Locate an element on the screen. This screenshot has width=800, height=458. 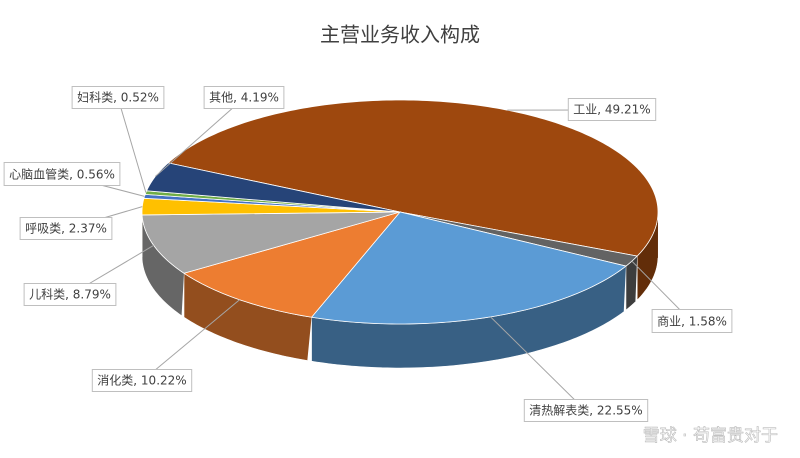
data-label: 清热解表类, 22.55% is located at coordinates (585, 411).